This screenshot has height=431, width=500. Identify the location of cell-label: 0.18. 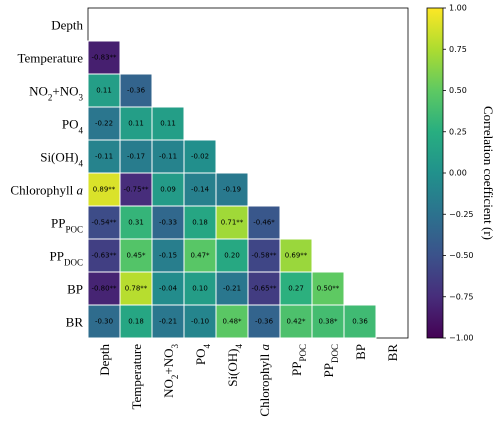
(136, 322).